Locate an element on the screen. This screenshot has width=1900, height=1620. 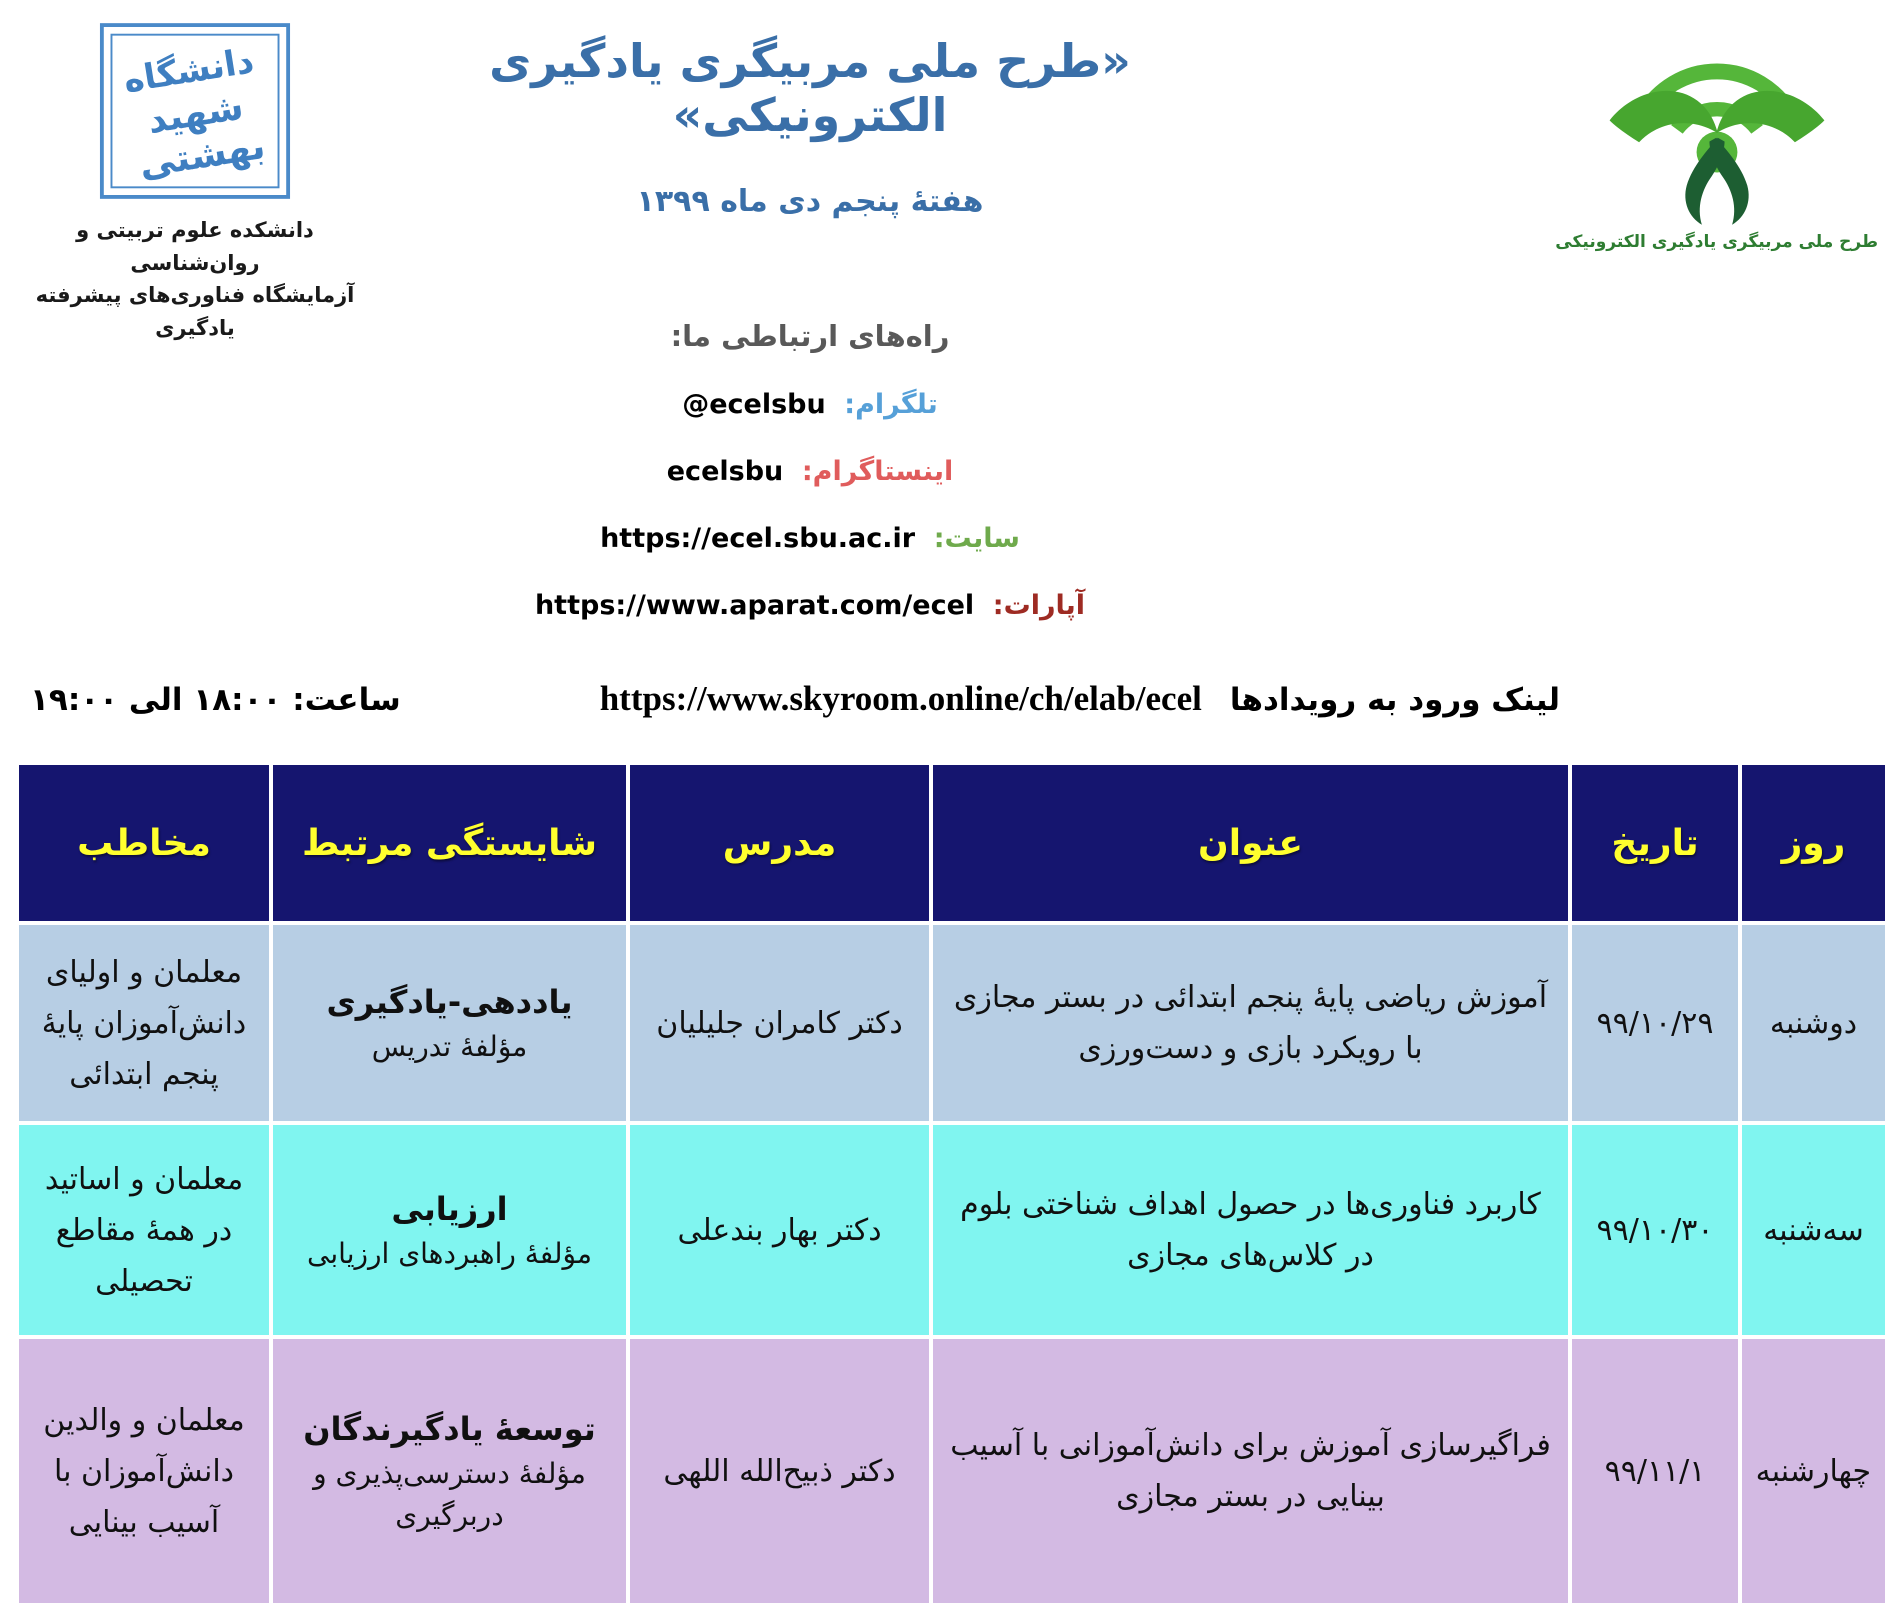
aparat-url: https://www.aparat.com/ecel is located at coordinates (754, 605).